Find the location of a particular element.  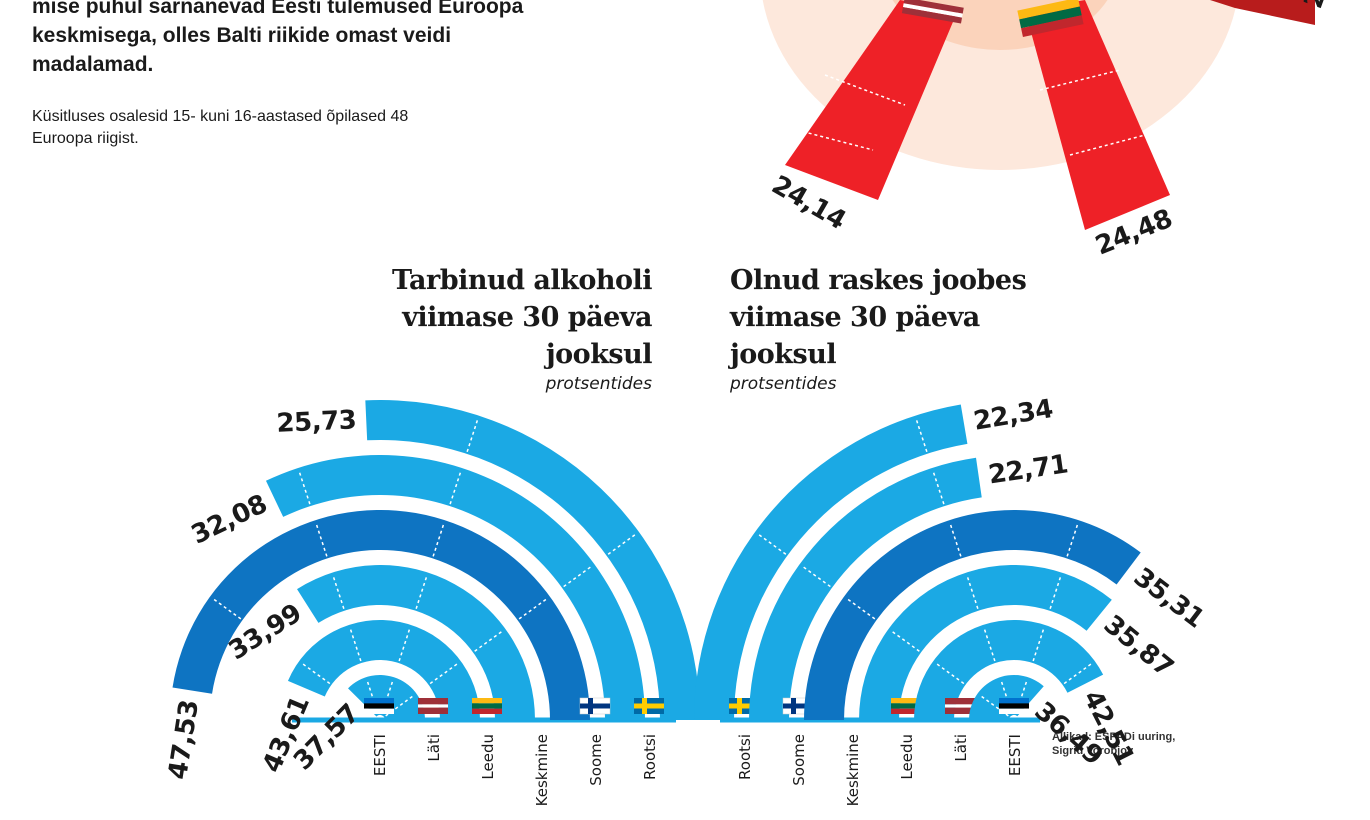

source-line: Sigrid Vorobjov is located at coordinates (1093, 751).